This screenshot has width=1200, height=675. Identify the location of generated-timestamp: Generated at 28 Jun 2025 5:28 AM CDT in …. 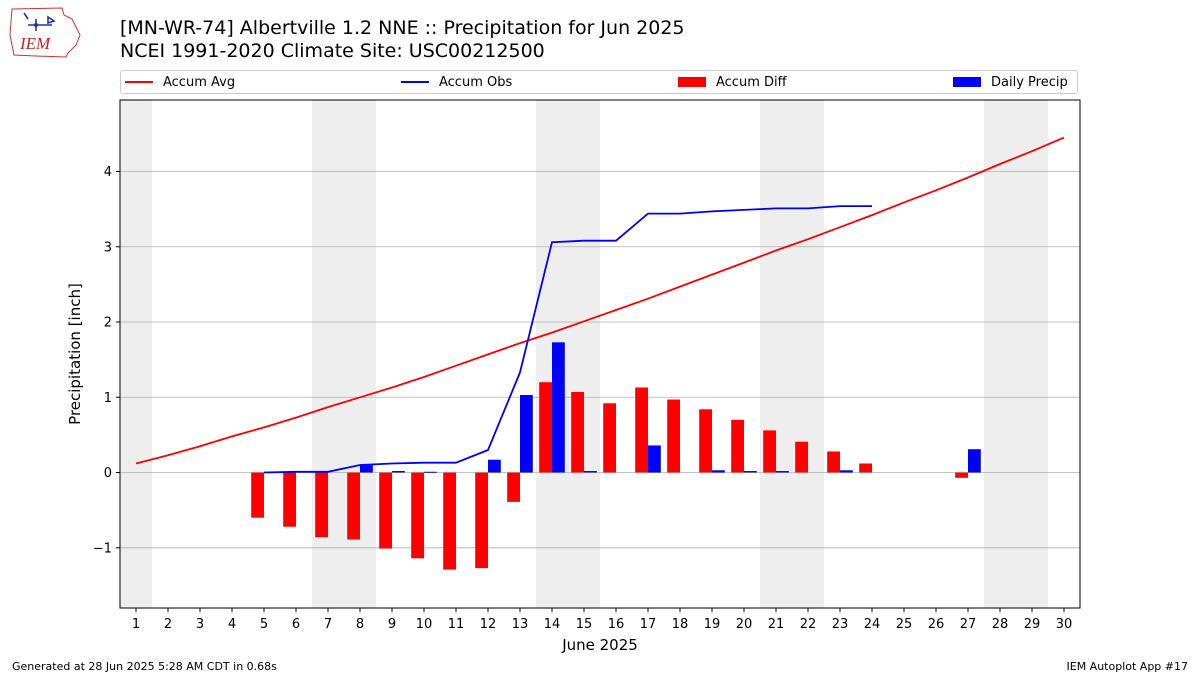
(144, 666).